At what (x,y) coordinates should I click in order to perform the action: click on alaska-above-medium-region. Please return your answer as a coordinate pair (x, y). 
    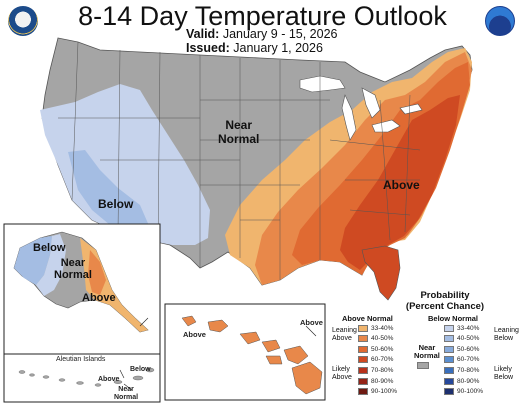
    Looking at the image, I should click on (97, 272).